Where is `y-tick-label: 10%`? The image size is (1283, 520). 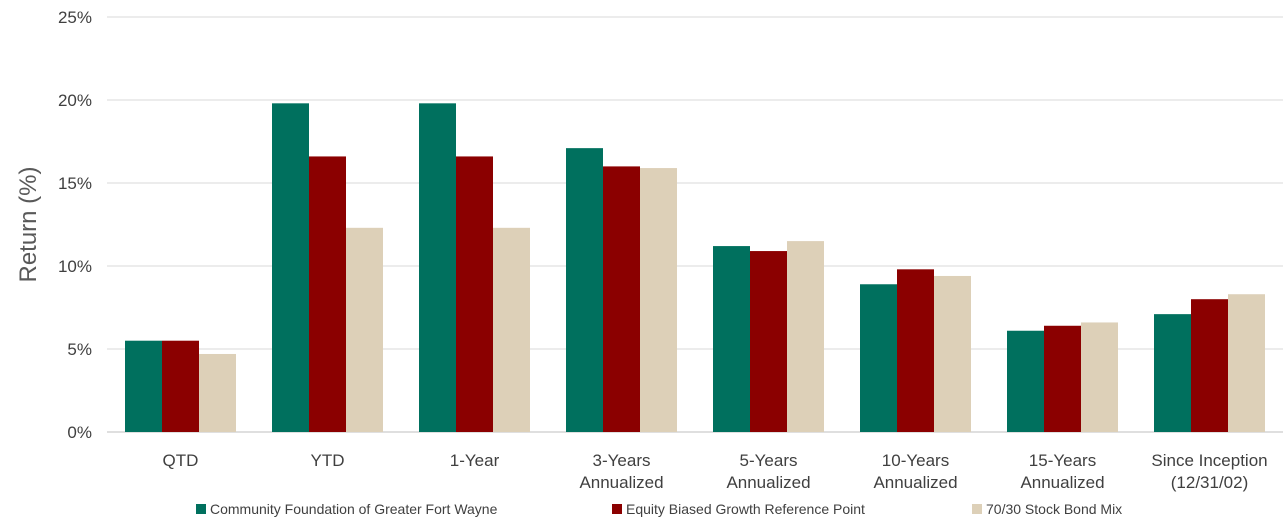
y-tick-label: 10% is located at coordinates (75, 266).